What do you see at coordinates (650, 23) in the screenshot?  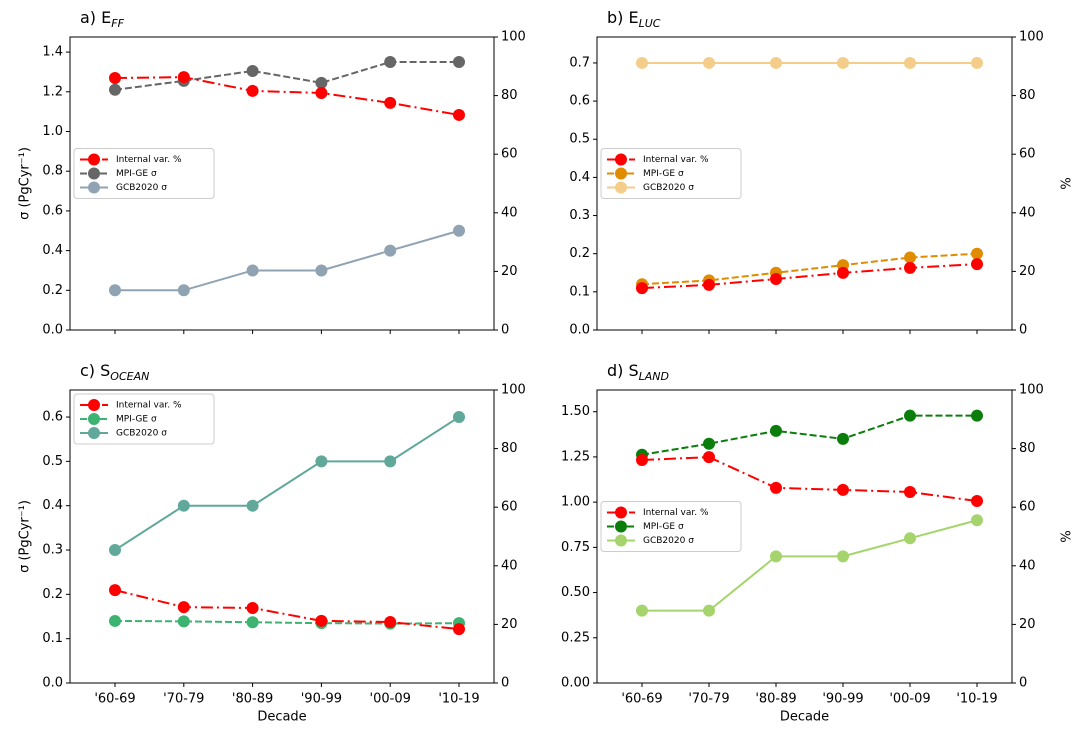 I see `title-subscript: LUC` at bounding box center [650, 23].